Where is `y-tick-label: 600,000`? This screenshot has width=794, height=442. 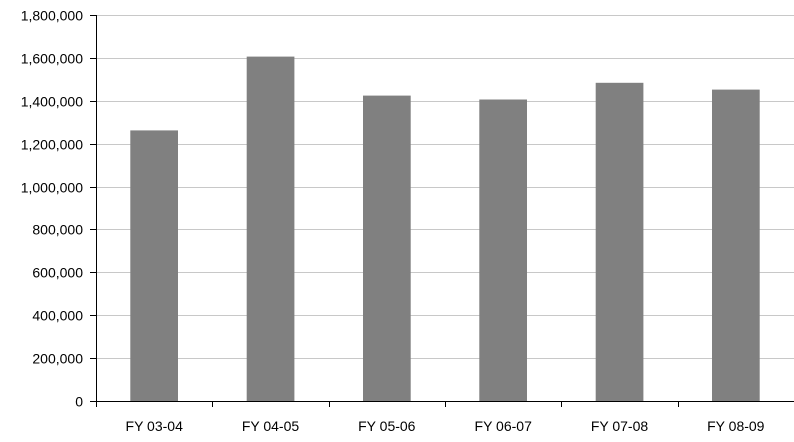
y-tick-label: 600,000 is located at coordinates (57, 273).